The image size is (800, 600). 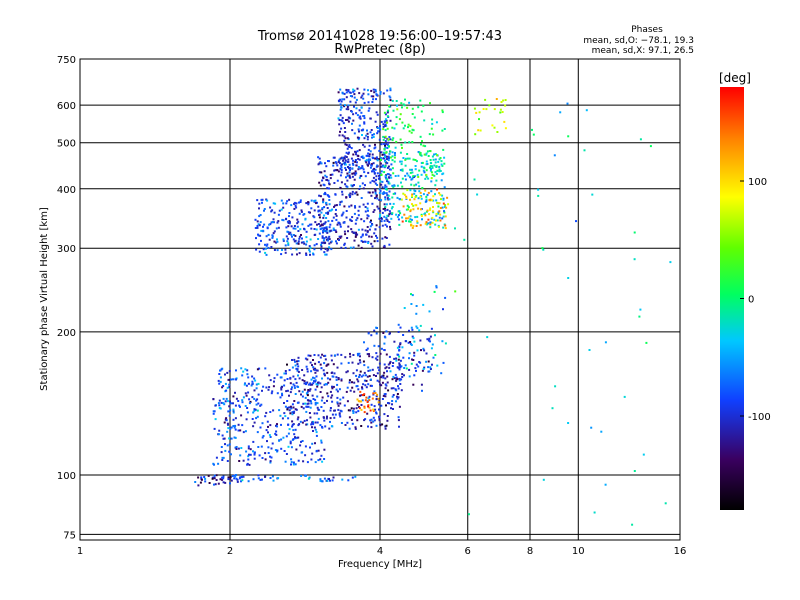 I want to click on x-tick-label: 6, so click(x=468, y=551).